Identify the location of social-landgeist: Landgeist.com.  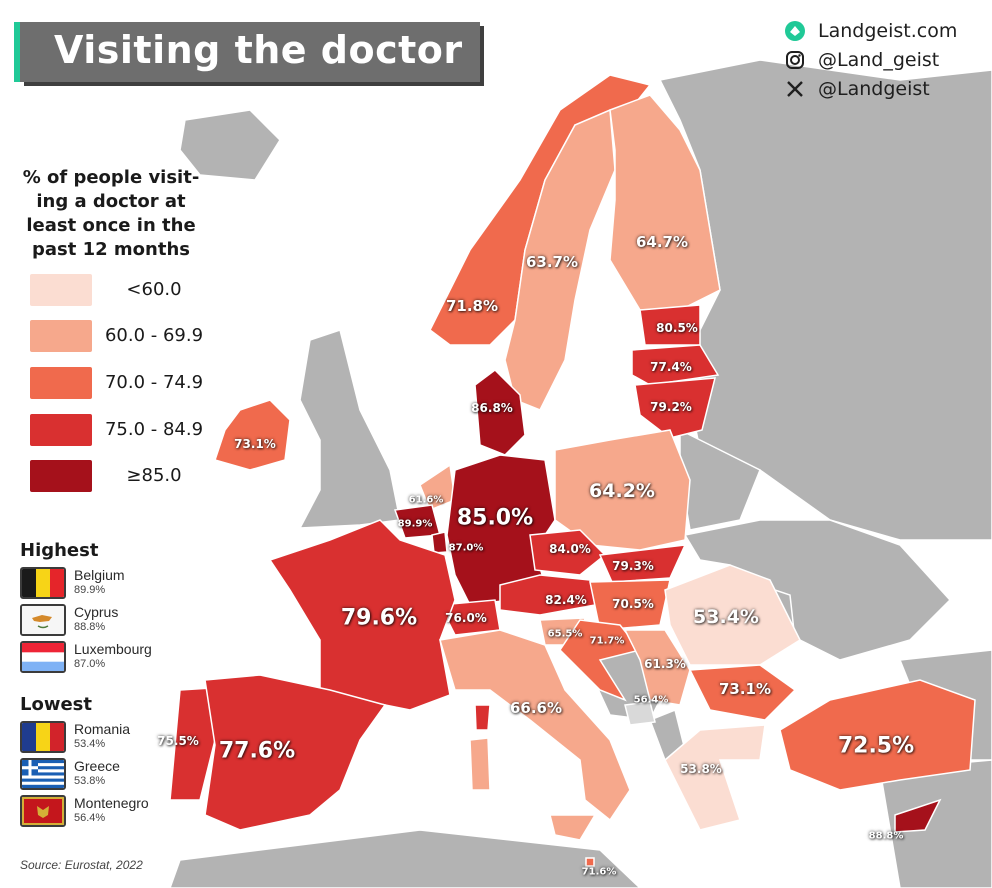
(870, 31).